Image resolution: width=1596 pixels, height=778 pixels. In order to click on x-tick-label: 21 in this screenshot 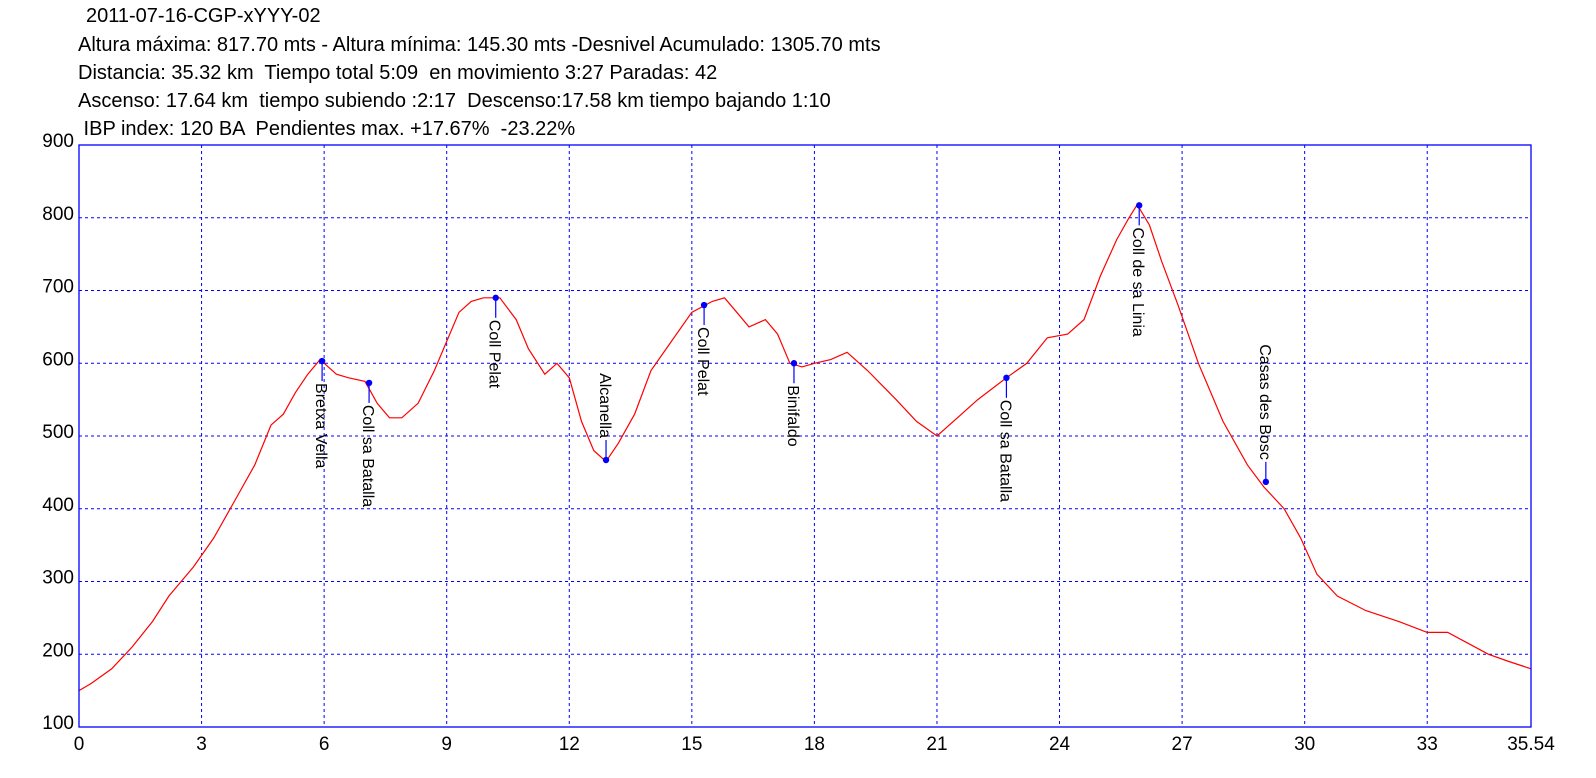, I will do `click(936, 744)`.